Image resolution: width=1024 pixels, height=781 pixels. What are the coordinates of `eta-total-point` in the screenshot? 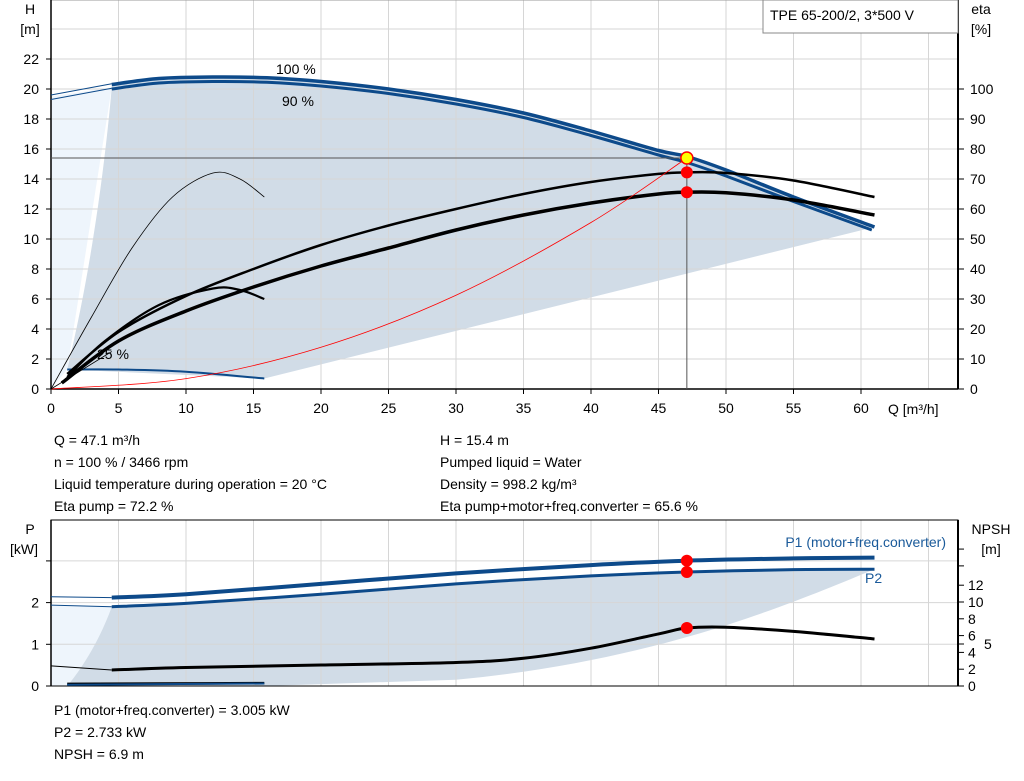 It's located at (686, 192).